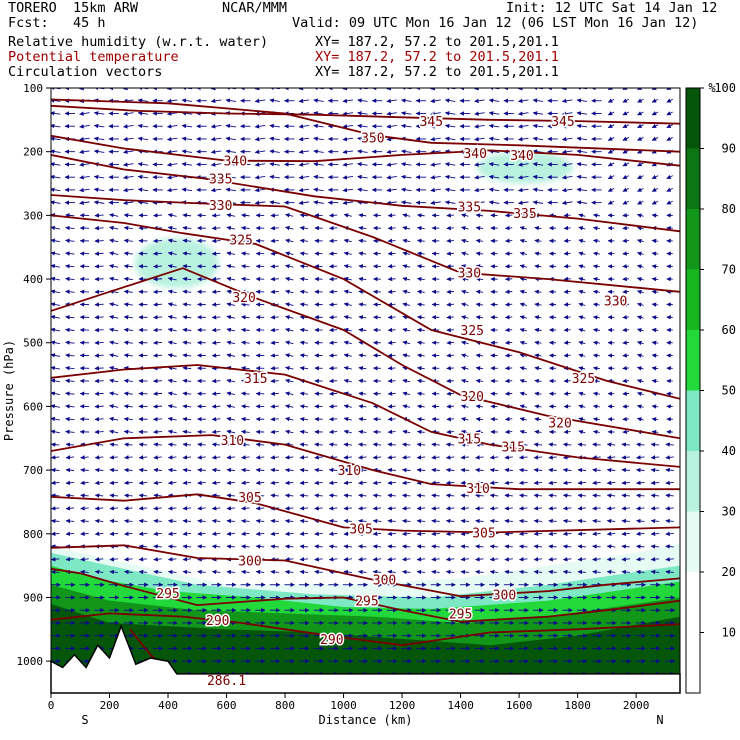 The height and width of the screenshot is (740, 740). Describe the element at coordinates (33, 597) in the screenshot. I see `y-tick-label: 900` at that location.